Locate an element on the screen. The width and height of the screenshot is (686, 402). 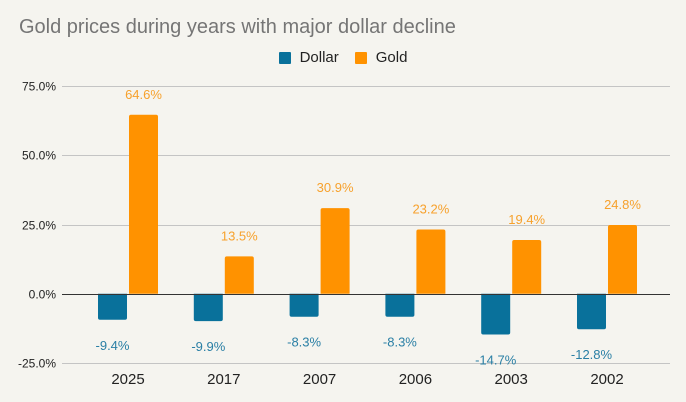
data-label-dollar: -12.8% is located at coordinates (592, 354).